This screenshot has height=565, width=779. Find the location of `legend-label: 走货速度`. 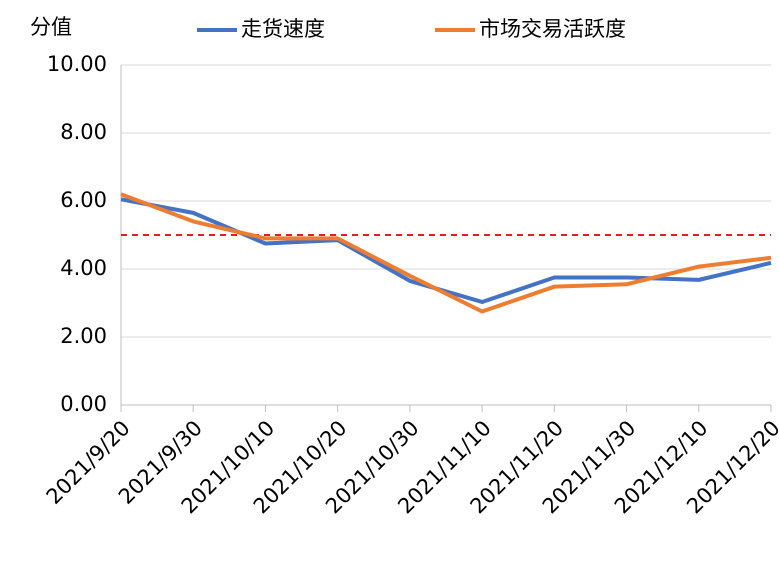

legend-label: 走货速度 is located at coordinates (283, 29).